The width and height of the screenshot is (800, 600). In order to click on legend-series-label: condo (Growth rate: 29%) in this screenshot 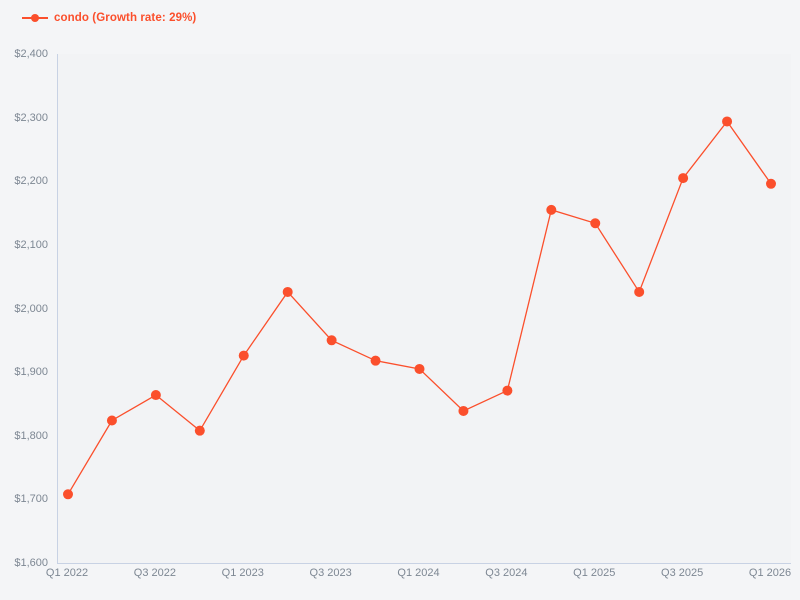, I will do `click(125, 18)`.